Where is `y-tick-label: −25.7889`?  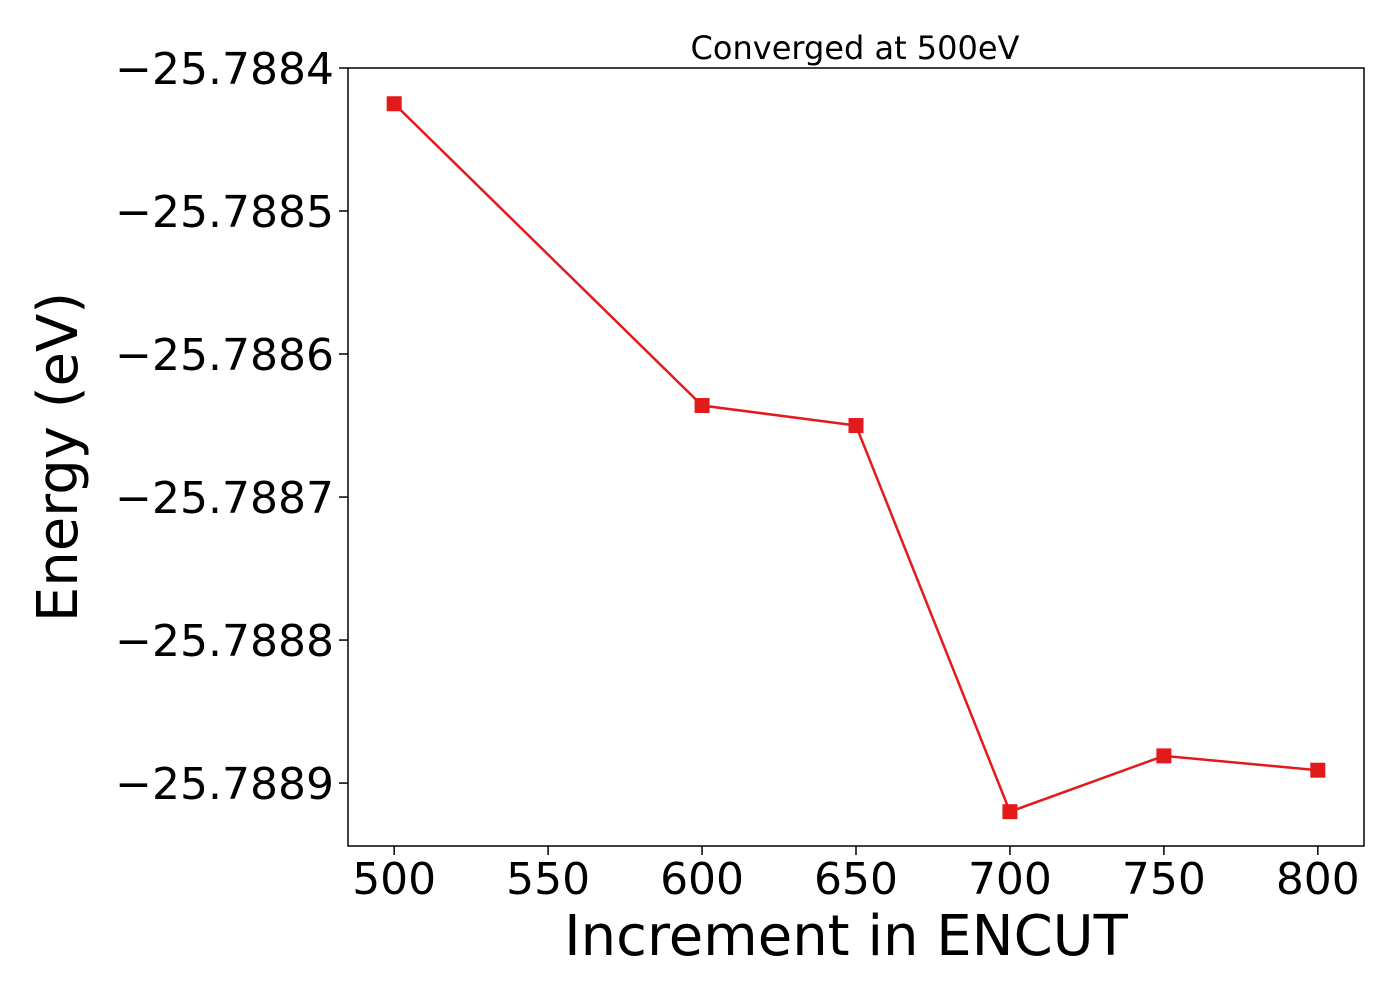
y-tick-label: −25.7889 is located at coordinates (224, 784).